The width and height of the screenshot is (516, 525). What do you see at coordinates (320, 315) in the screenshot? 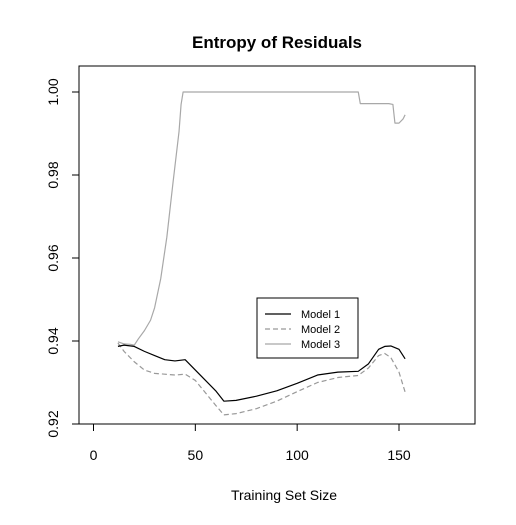
I see `legend-label: Model 1` at bounding box center [320, 315].